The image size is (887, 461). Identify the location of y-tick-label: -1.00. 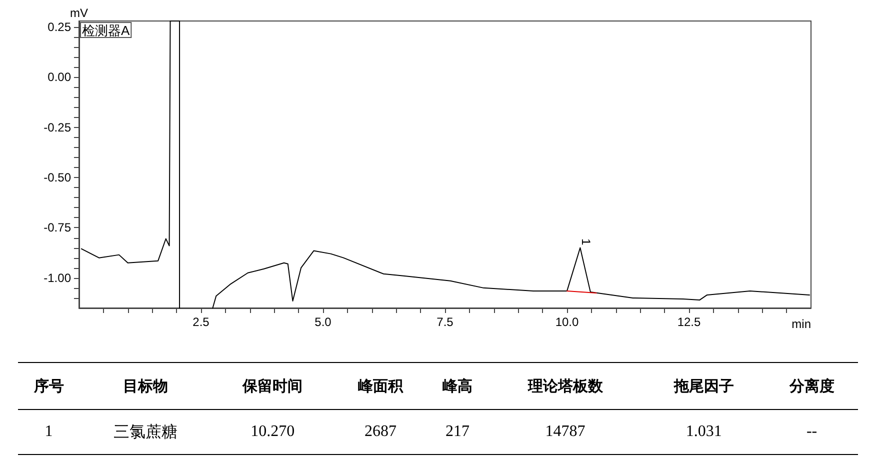
(58, 277).